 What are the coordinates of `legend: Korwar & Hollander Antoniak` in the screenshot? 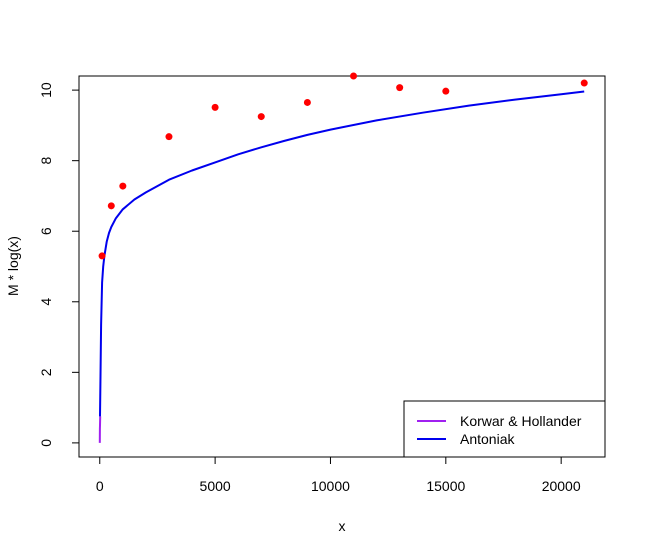 It's located at (504, 429).